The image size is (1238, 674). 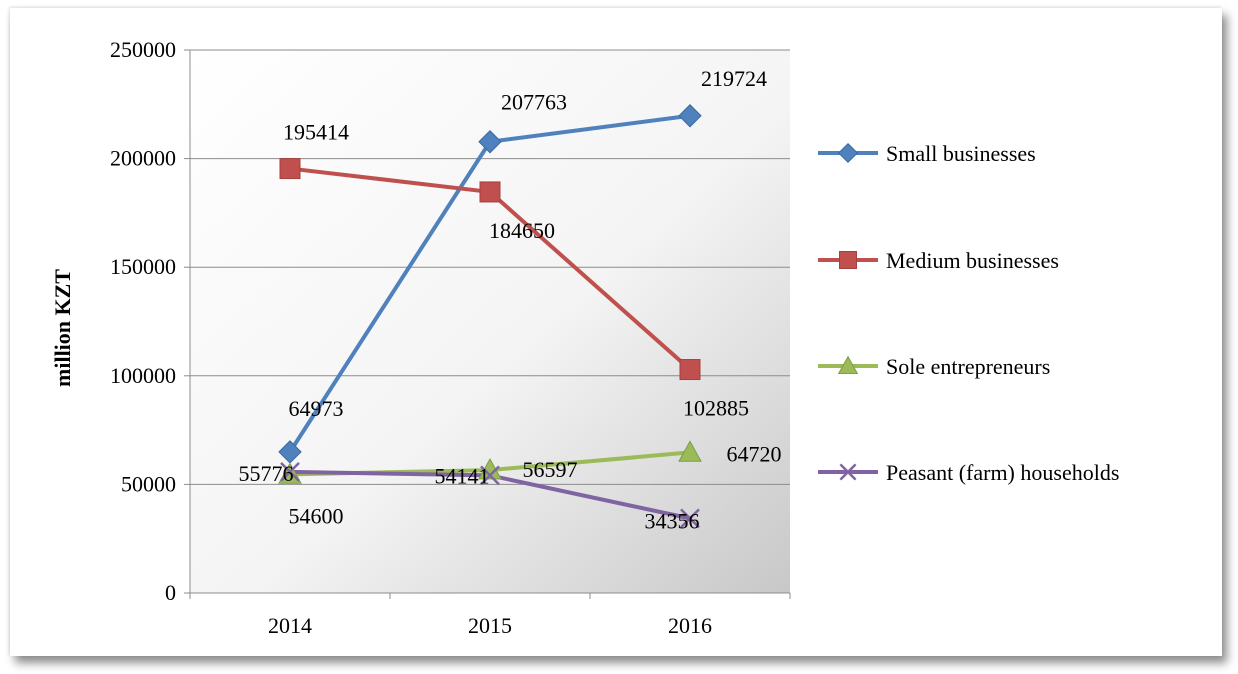 I want to click on data-label: 34356, so click(x=672, y=520).